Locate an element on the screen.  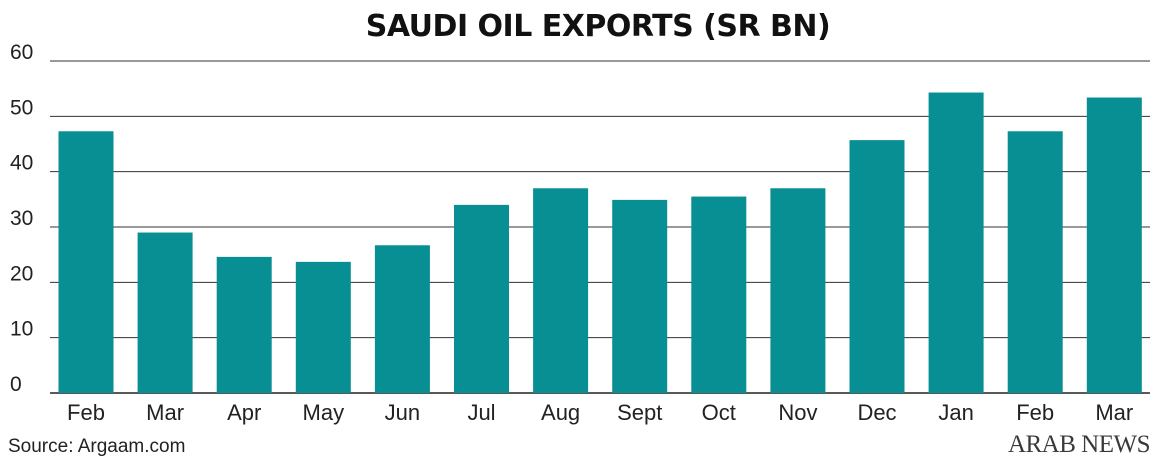
y-tick-label: 20 is located at coordinates (21, 273).